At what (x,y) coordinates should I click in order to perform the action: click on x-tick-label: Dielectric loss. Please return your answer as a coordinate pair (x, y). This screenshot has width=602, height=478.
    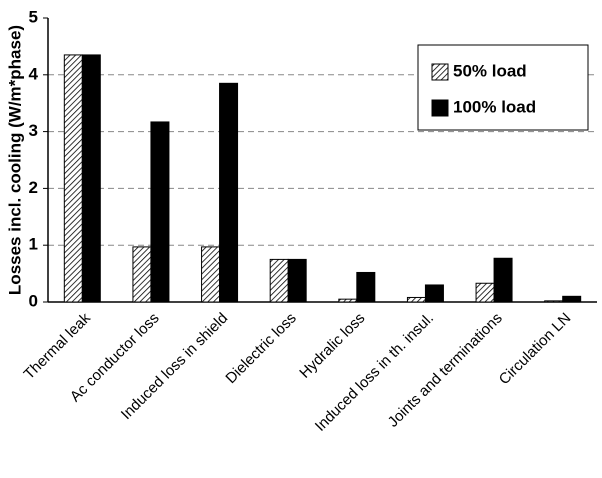
    Looking at the image, I should click on (260, 348).